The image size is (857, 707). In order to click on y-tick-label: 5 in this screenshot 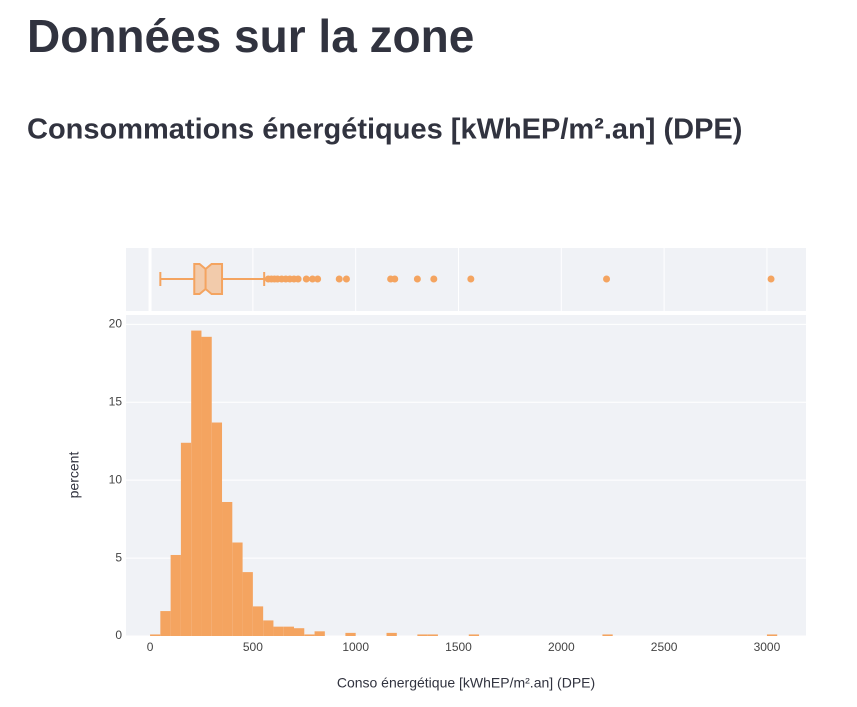, I will do `click(118, 557)`.